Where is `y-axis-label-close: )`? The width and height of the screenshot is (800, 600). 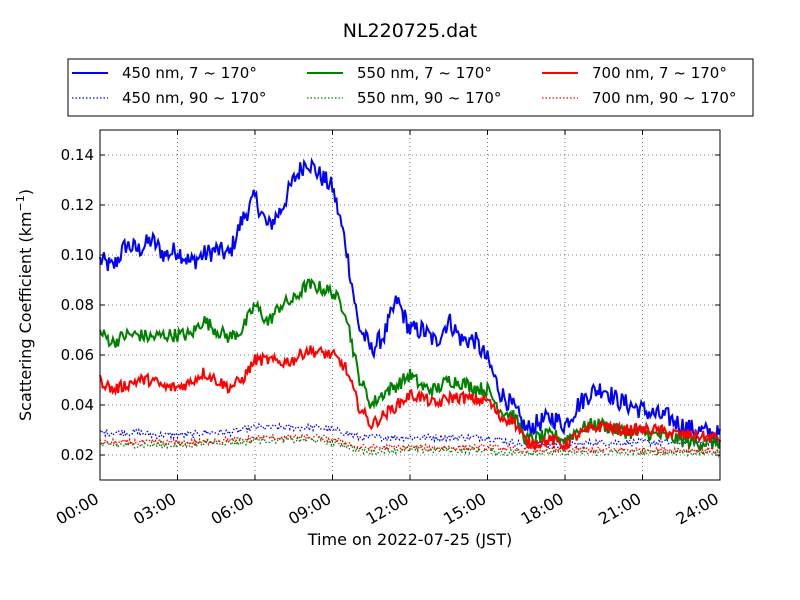 y-axis-label-close: ) is located at coordinates (25, 192).